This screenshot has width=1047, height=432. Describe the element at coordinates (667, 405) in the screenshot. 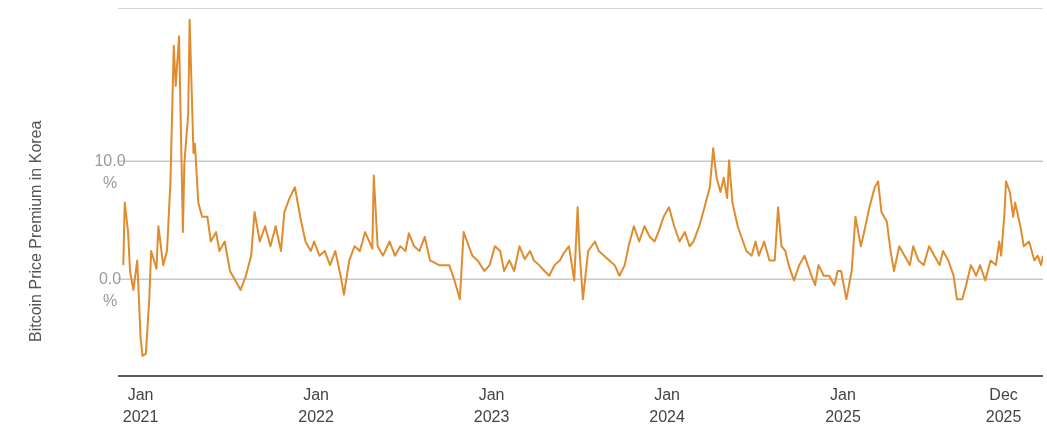

I see `x-tick-label: Jan 2024` at that location.